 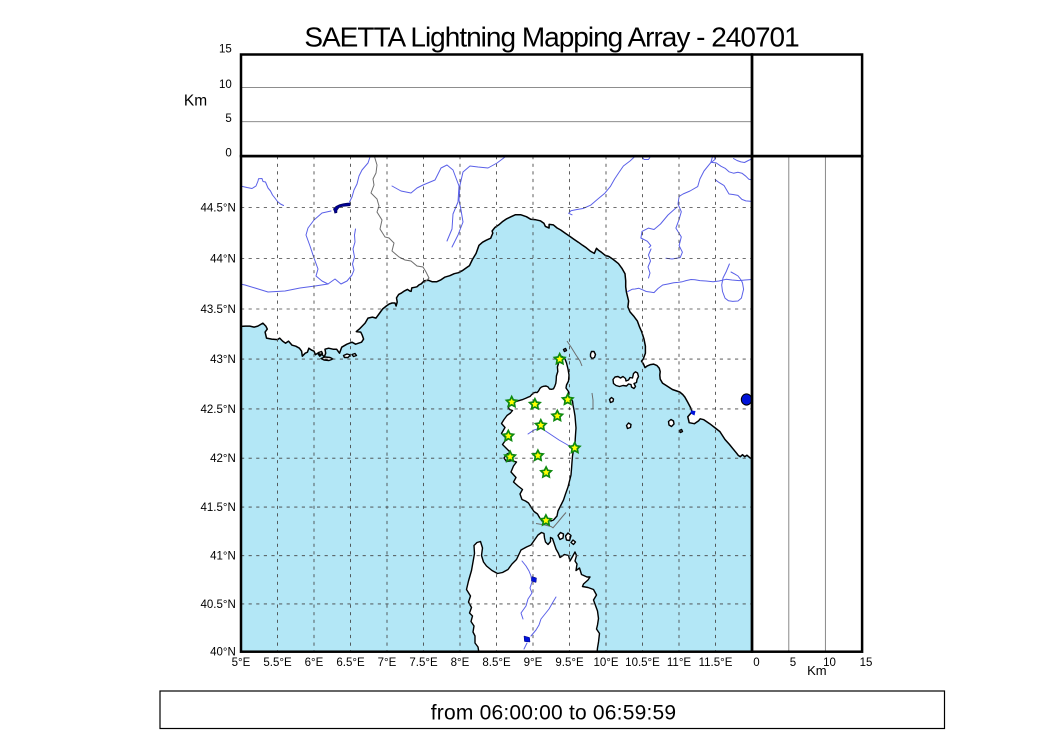 I want to click on svg-text: 5.5°E, so click(x=277, y=663).